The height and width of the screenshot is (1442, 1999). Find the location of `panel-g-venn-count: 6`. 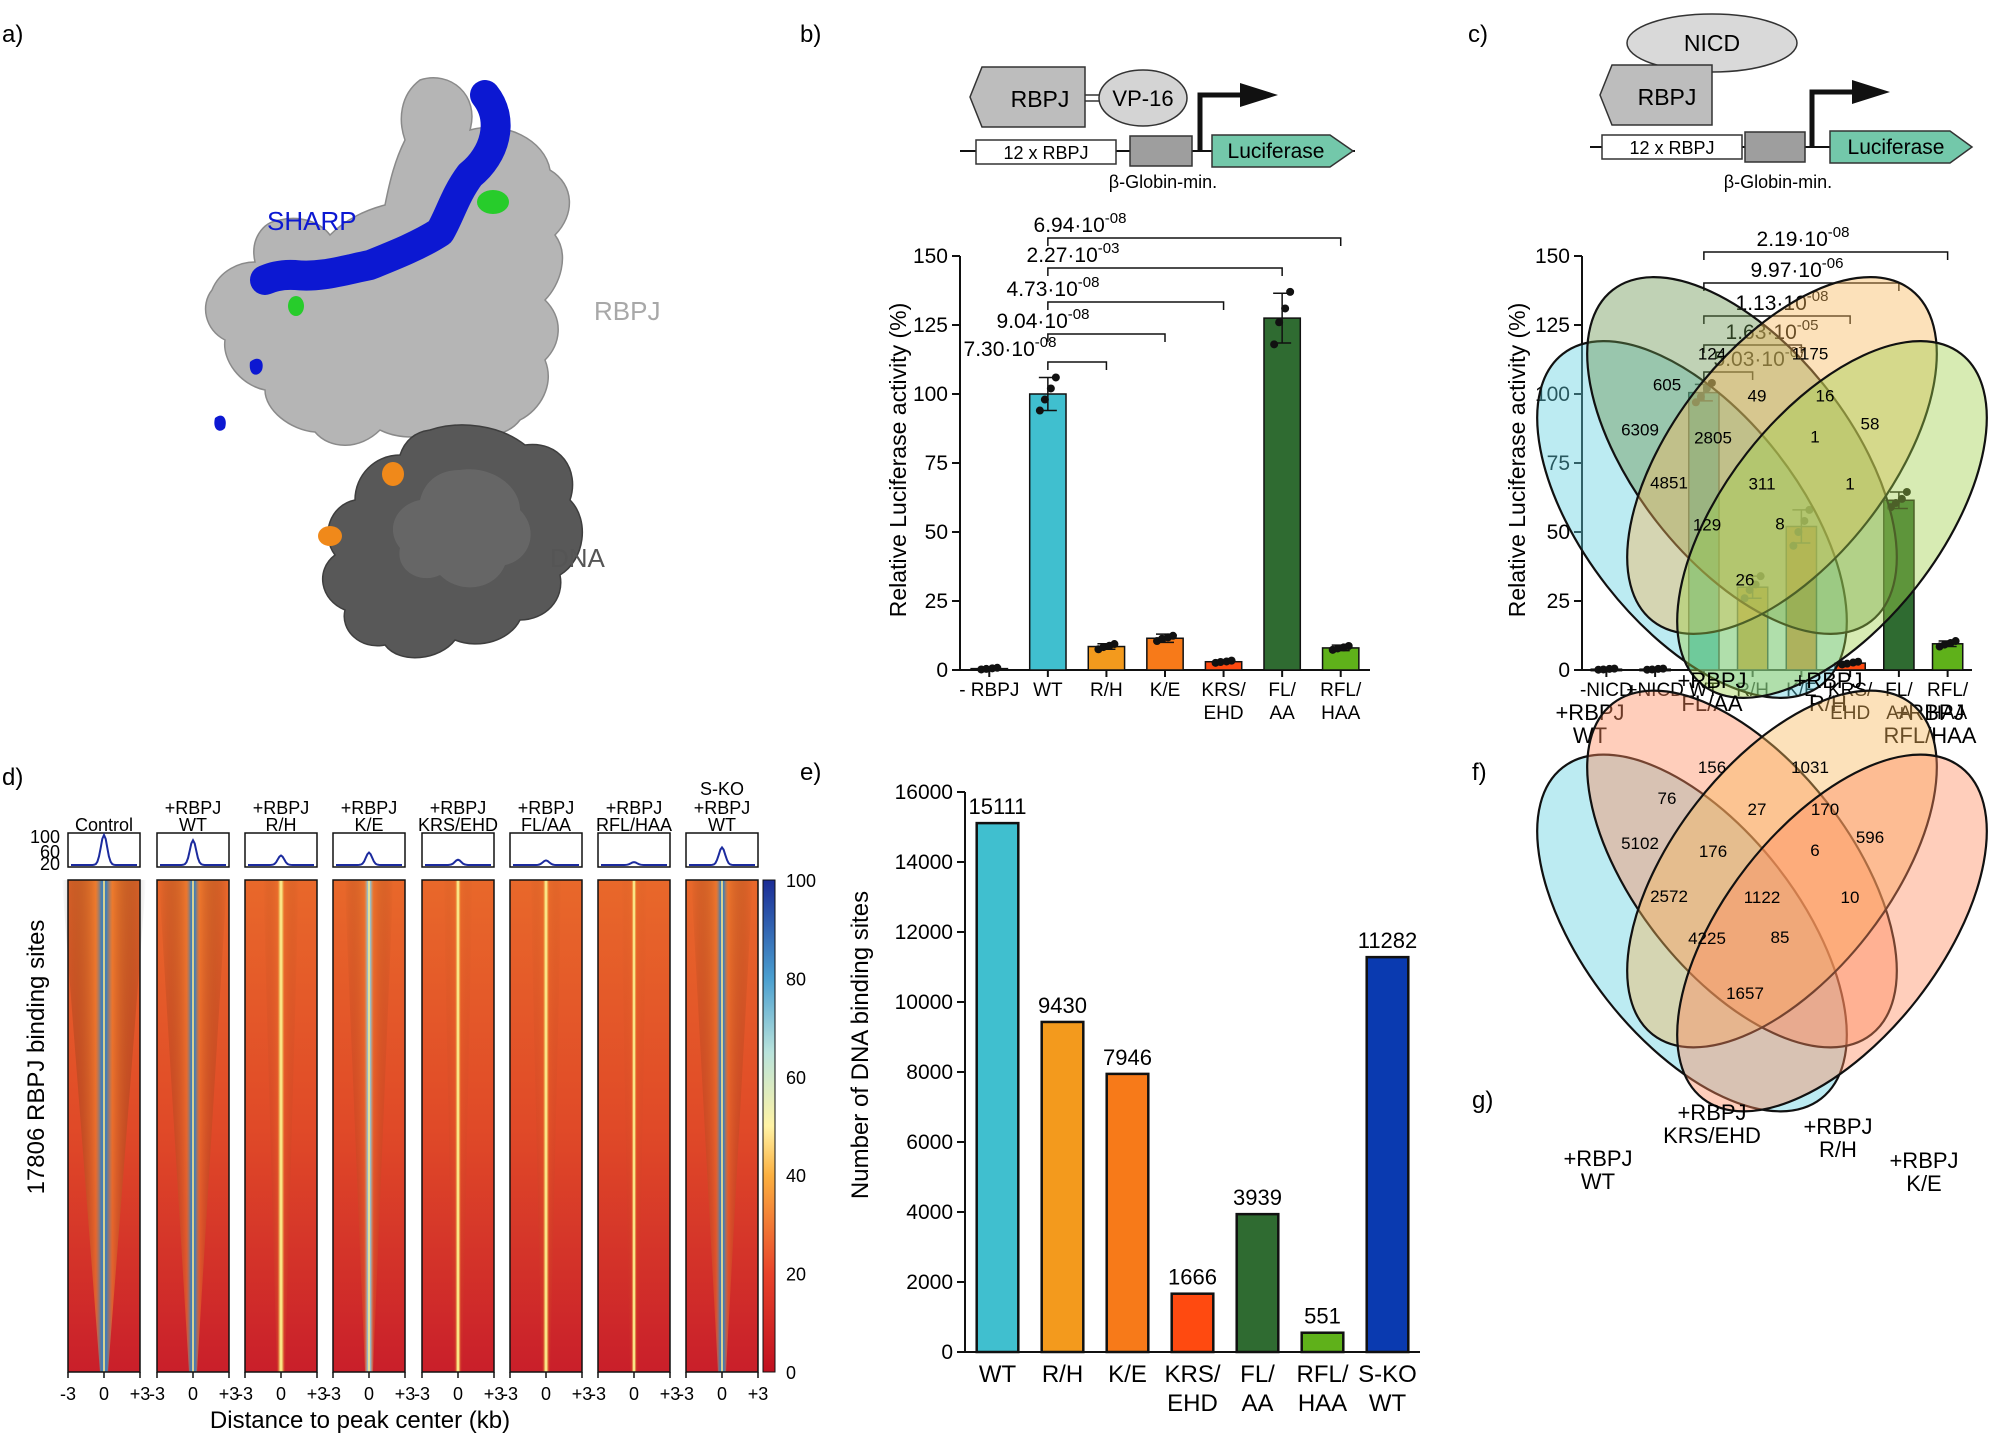

panel-g-venn-count: 6 is located at coordinates (1814, 850).